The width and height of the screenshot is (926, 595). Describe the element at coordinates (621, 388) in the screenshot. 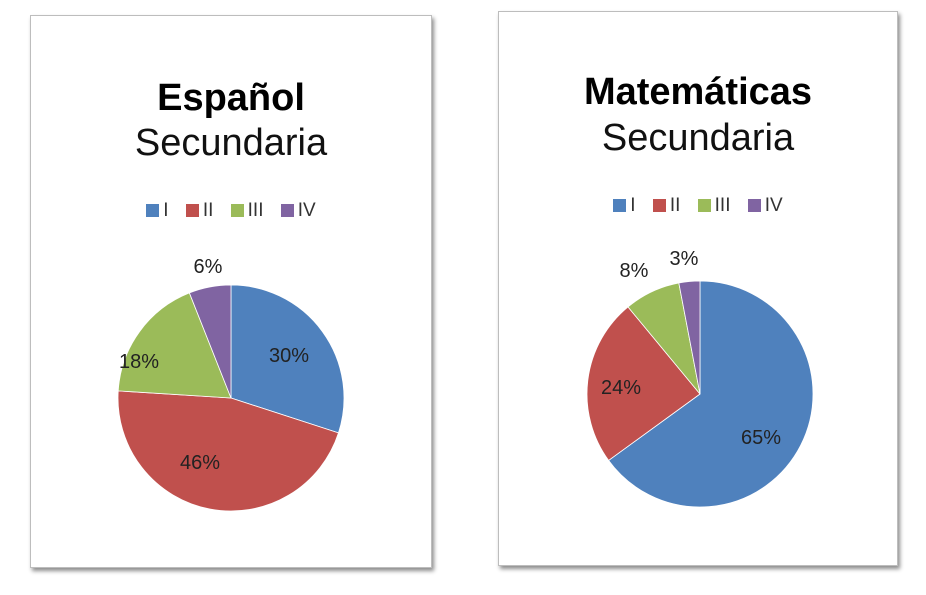

I see `data-label: 24%` at that location.